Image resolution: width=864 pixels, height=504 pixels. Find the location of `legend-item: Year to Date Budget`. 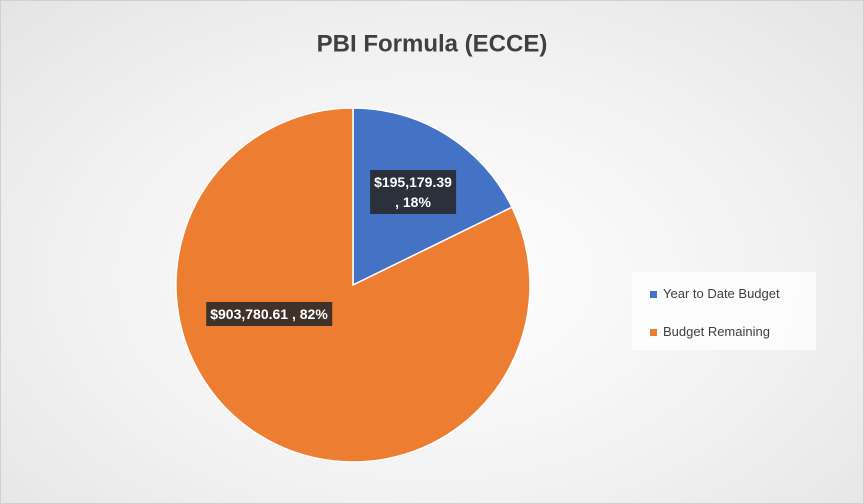

legend-item: Year to Date Budget is located at coordinates (715, 293).